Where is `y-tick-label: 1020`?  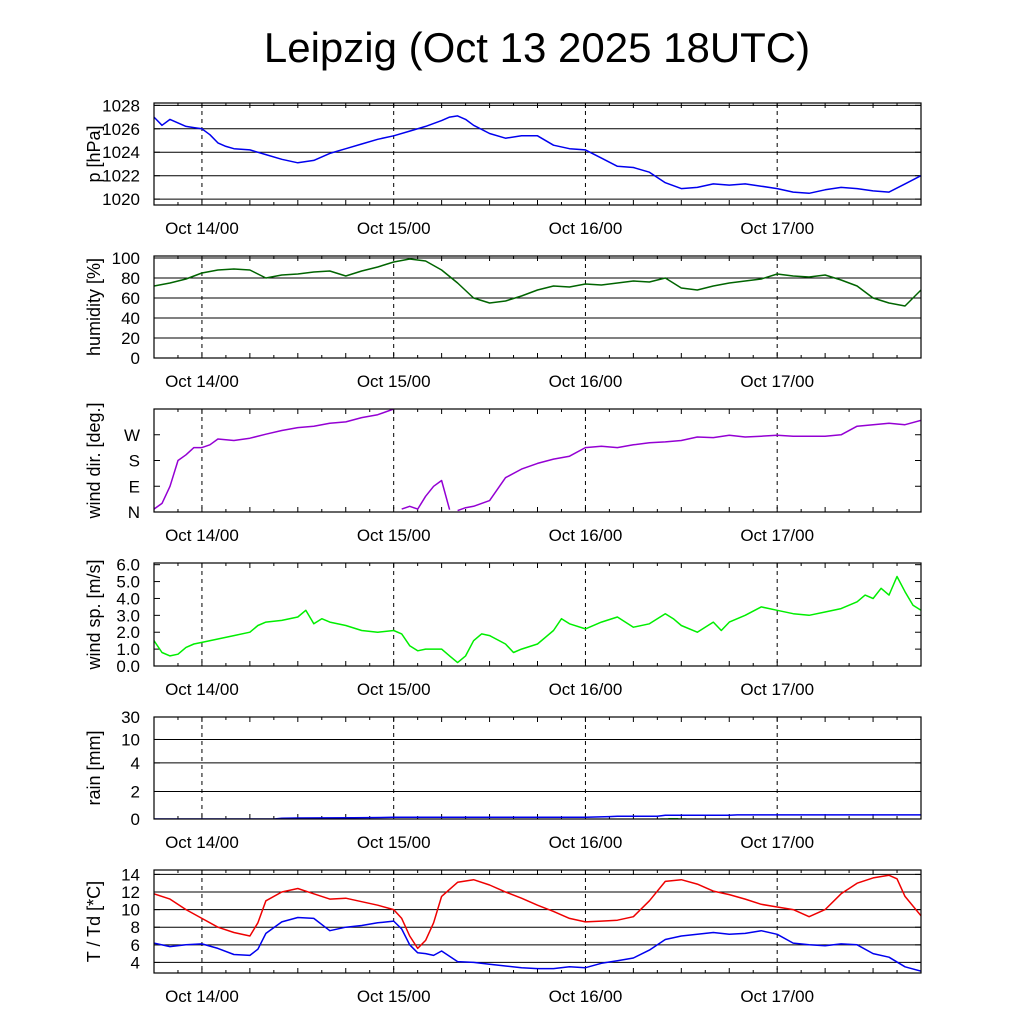
y-tick-label: 1020 is located at coordinates (121, 199).